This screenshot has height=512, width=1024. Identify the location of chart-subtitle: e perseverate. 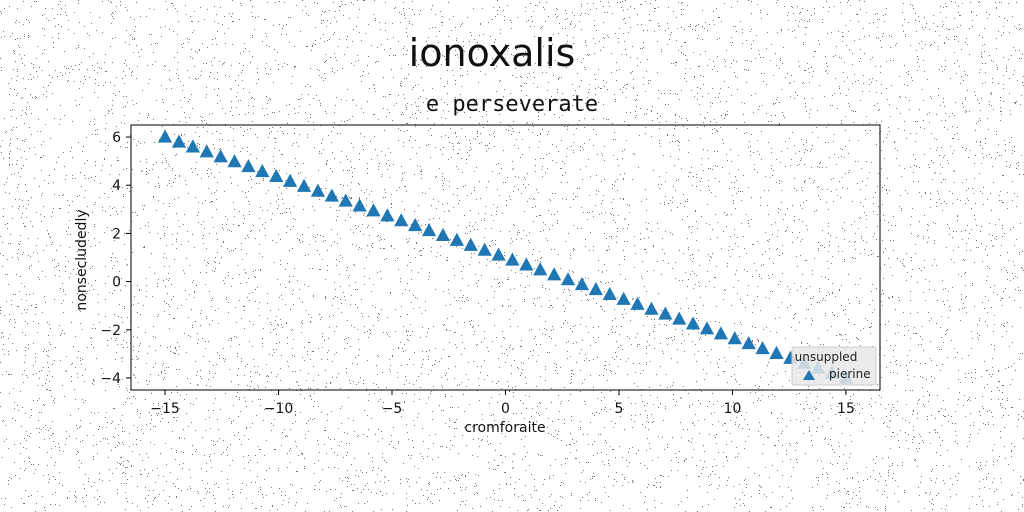
(512, 104).